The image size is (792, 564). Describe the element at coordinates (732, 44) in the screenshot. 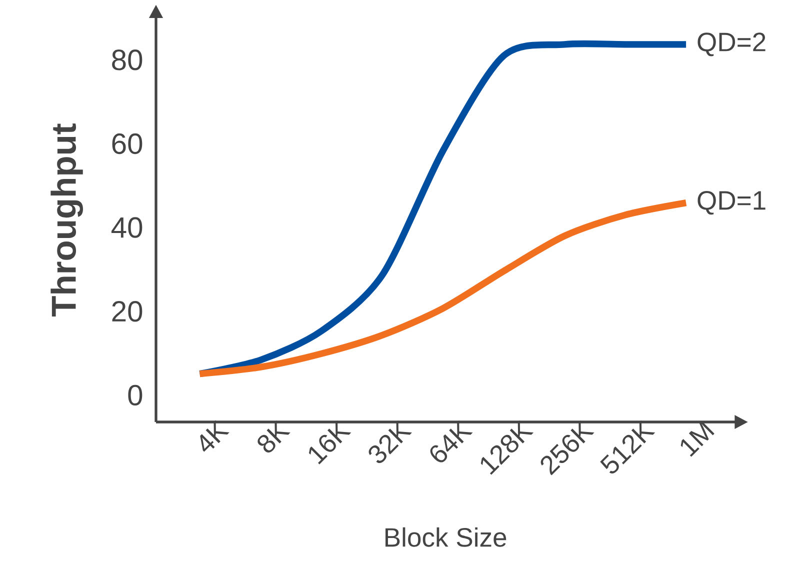

I see `series-label: QD=2` at that location.